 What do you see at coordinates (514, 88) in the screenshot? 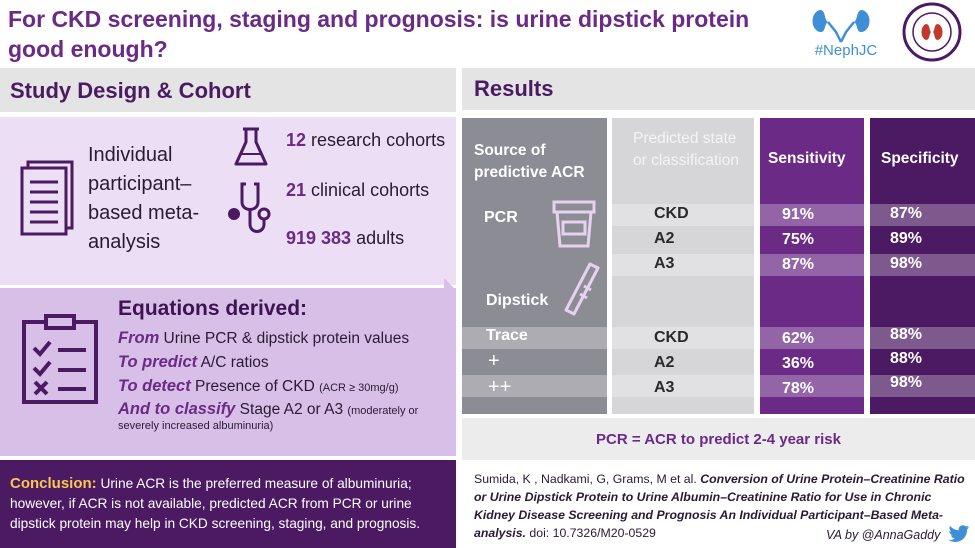
I see `results-section-title: Results` at bounding box center [514, 88].